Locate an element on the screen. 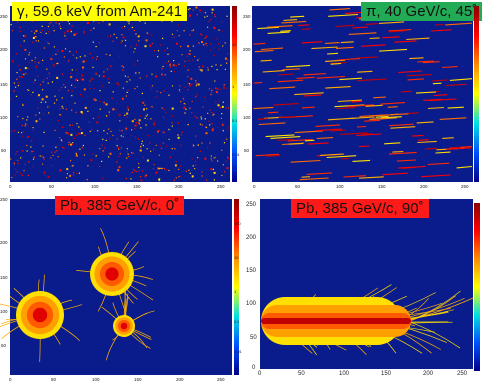  panel-title: π, 40 GeV/c, 45˚ is located at coordinates (422, 11).